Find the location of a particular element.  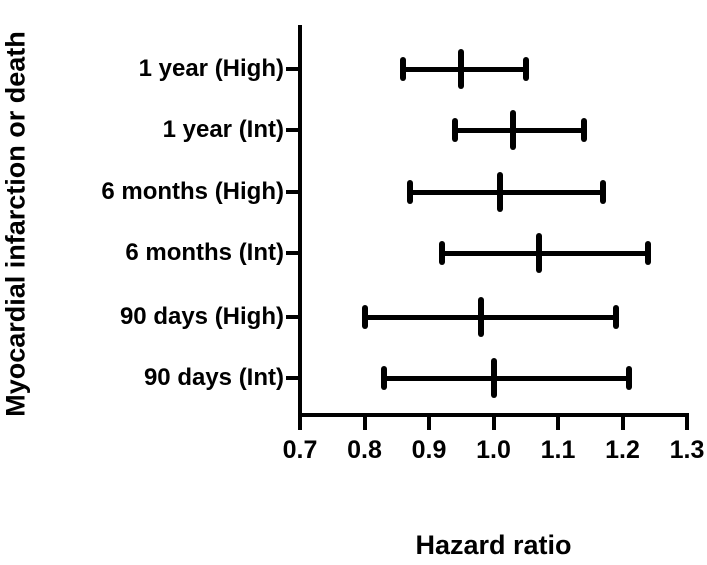

x-axis-tick-label: 1.3 is located at coordinates (687, 450).